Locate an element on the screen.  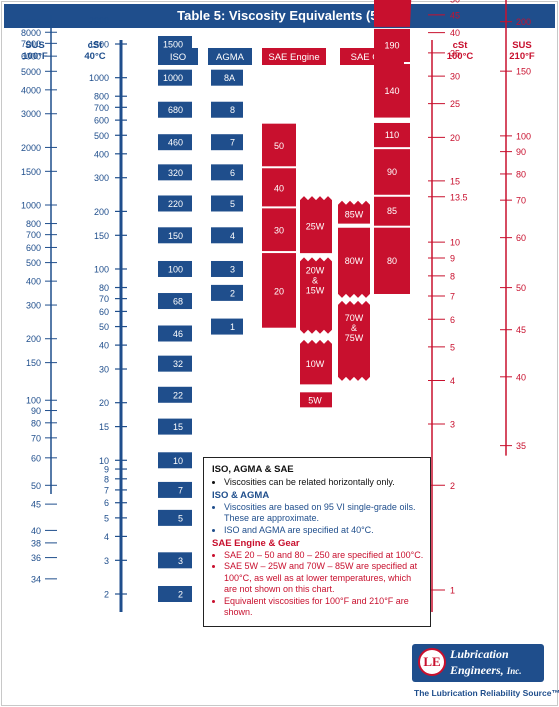
sae-engine-bar-label: 20 is located at coordinates (279, 291).